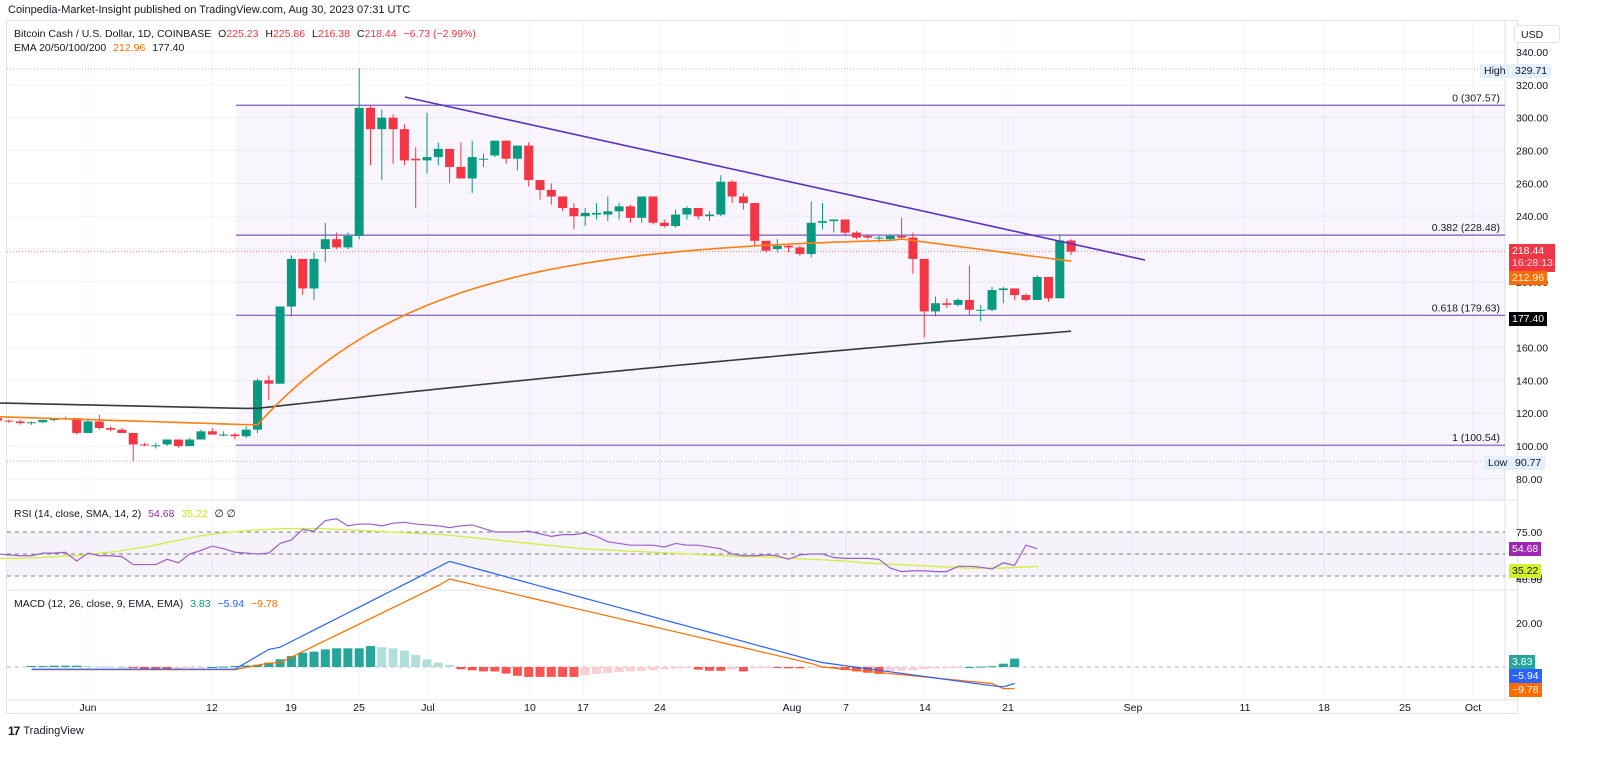 Image resolution: width=1600 pixels, height=761 pixels. What do you see at coordinates (1537, 34) in the screenshot?
I see `currency-selector: USD` at bounding box center [1537, 34].